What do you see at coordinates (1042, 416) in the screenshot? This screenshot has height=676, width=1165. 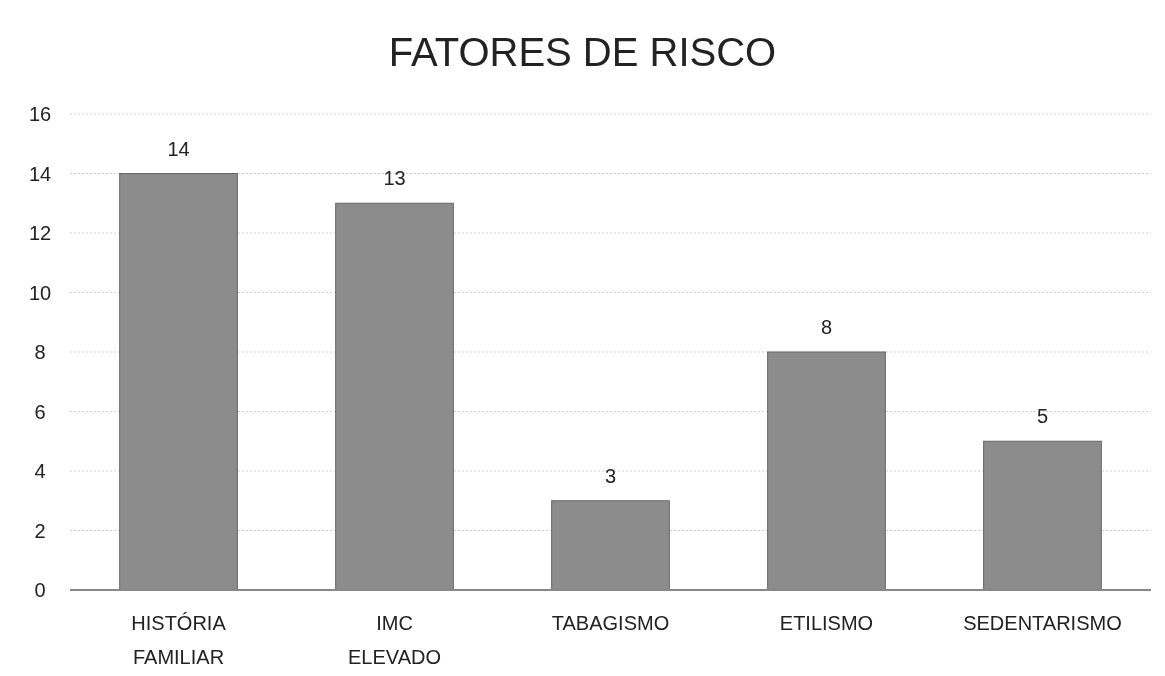 I see `data-label: 5` at bounding box center [1042, 416].